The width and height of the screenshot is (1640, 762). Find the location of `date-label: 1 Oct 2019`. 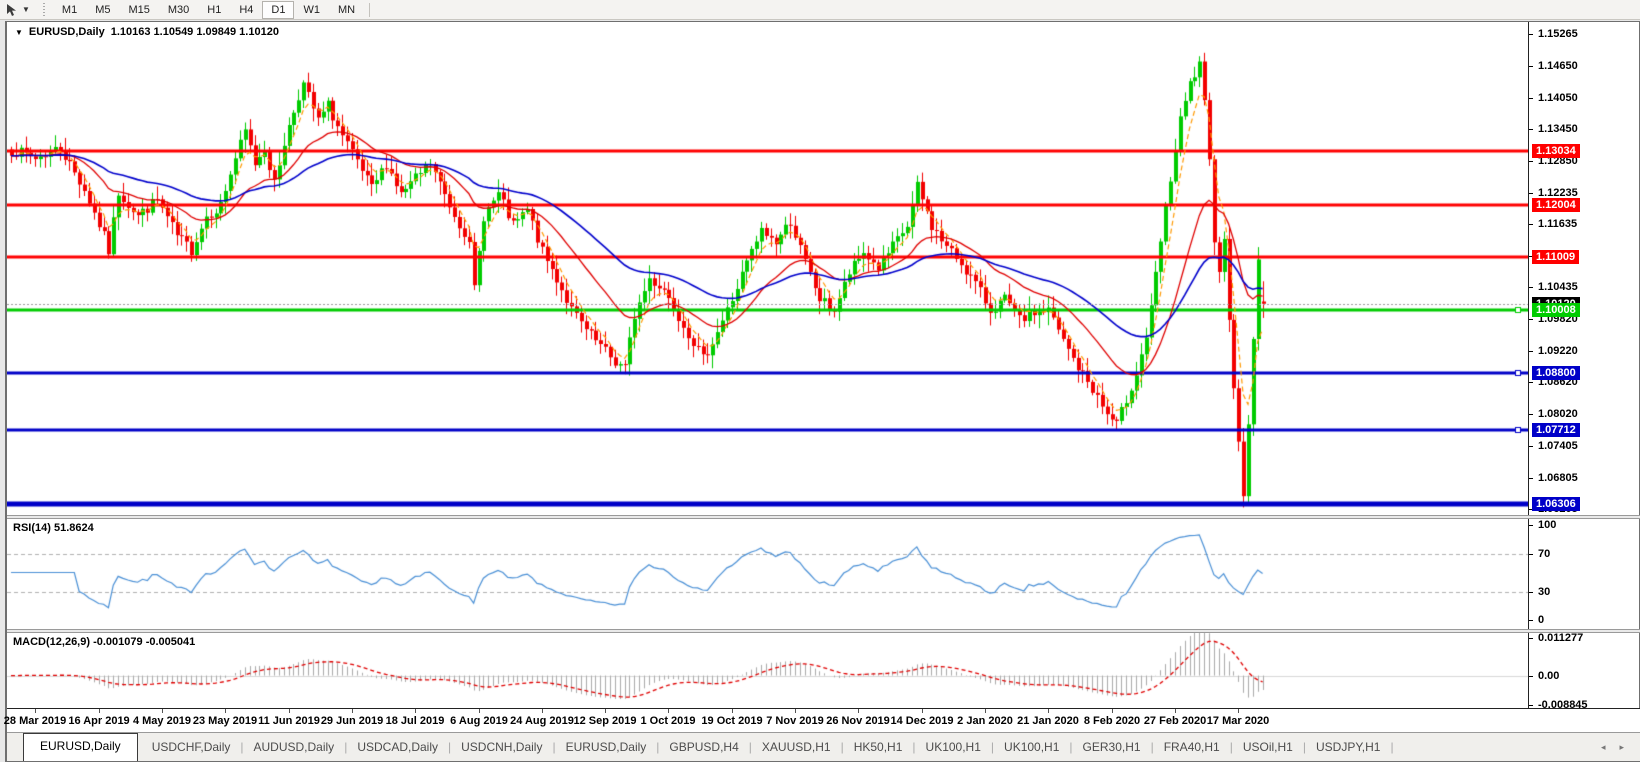

date-label: 1 Oct 2019 is located at coordinates (668, 721).